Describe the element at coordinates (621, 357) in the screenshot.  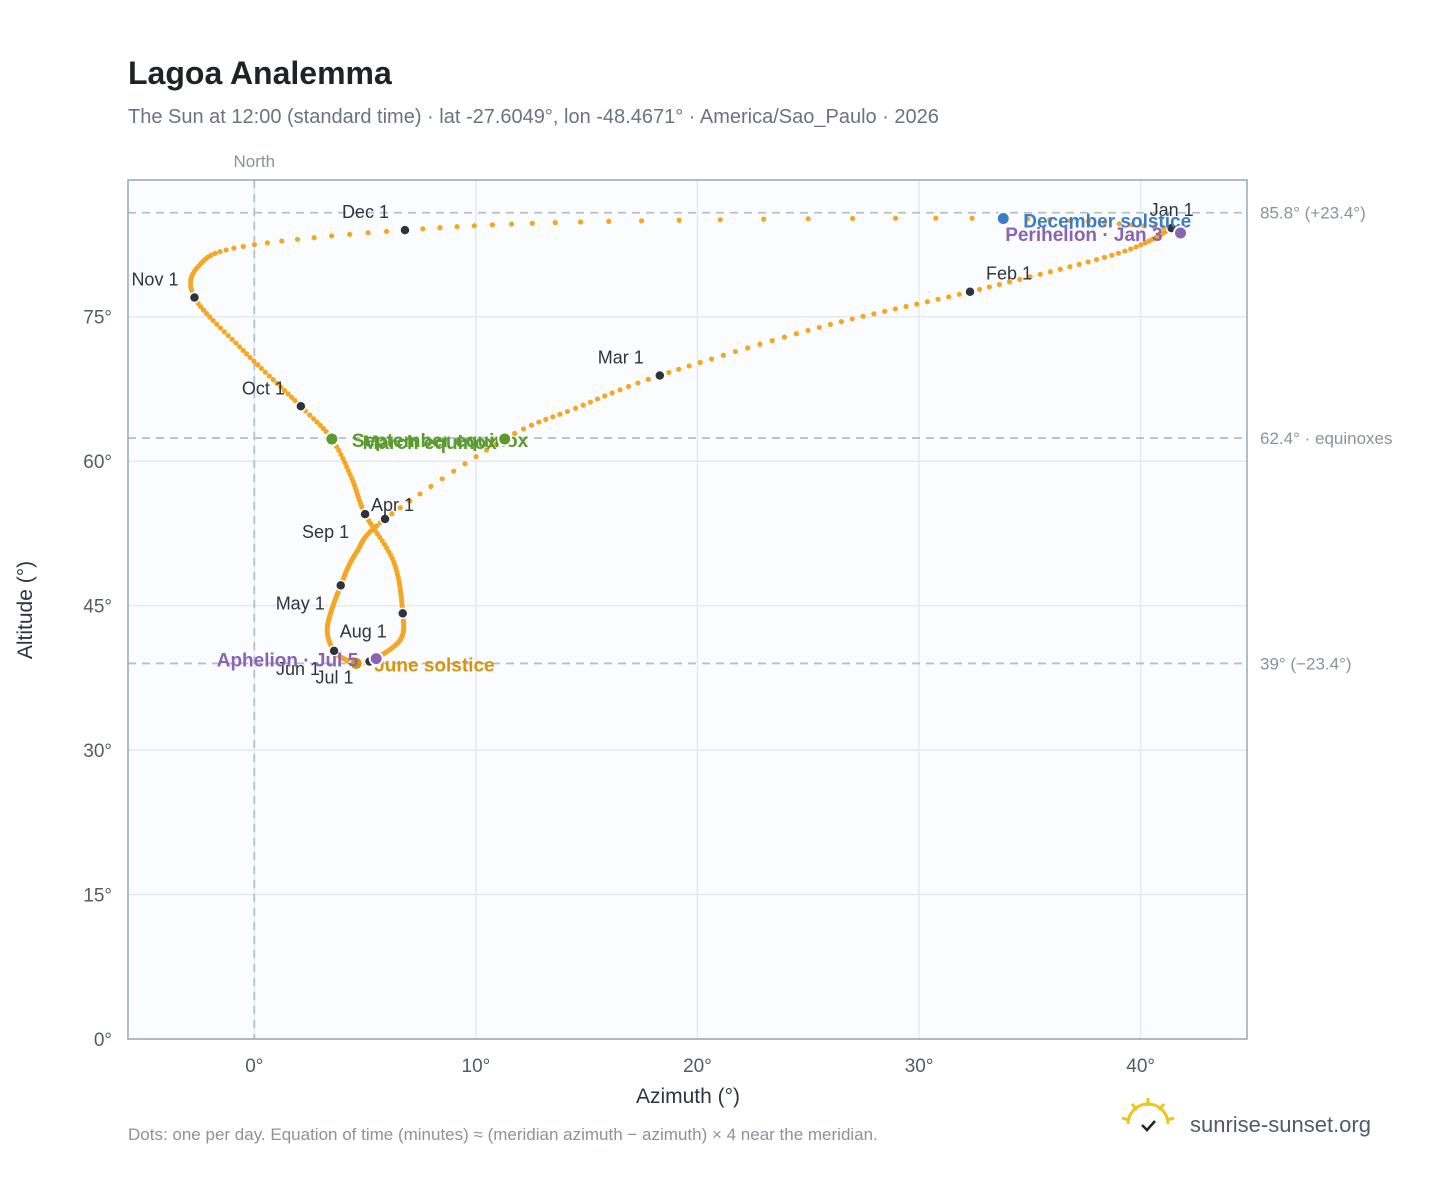
I see `month-label: Mar 1` at that location.